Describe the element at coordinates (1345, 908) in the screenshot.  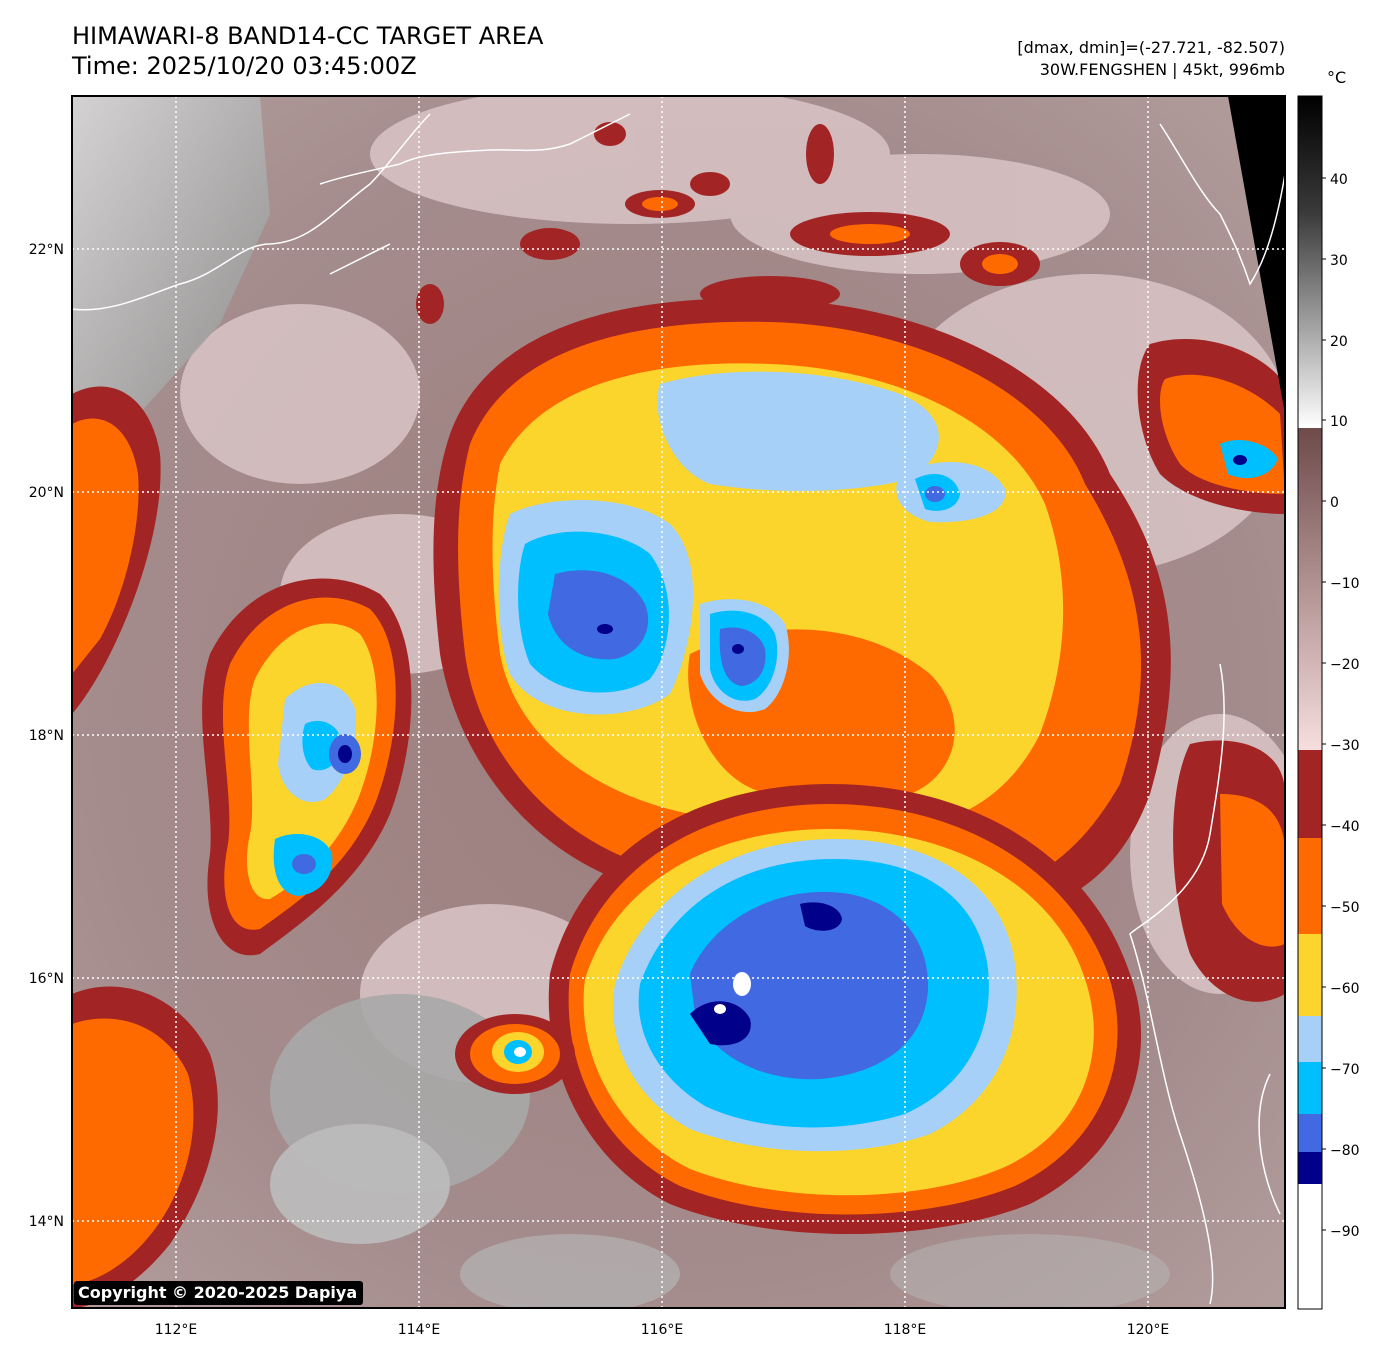
I see `colorbar-tick-m50: −50` at that location.